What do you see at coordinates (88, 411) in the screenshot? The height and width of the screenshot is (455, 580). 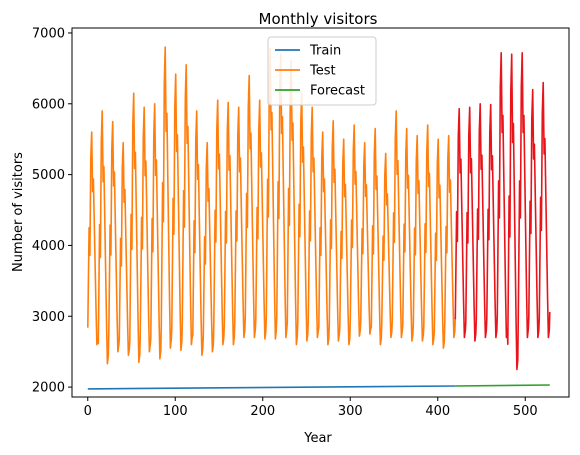 I see `x-tick-label: 0` at bounding box center [88, 411].